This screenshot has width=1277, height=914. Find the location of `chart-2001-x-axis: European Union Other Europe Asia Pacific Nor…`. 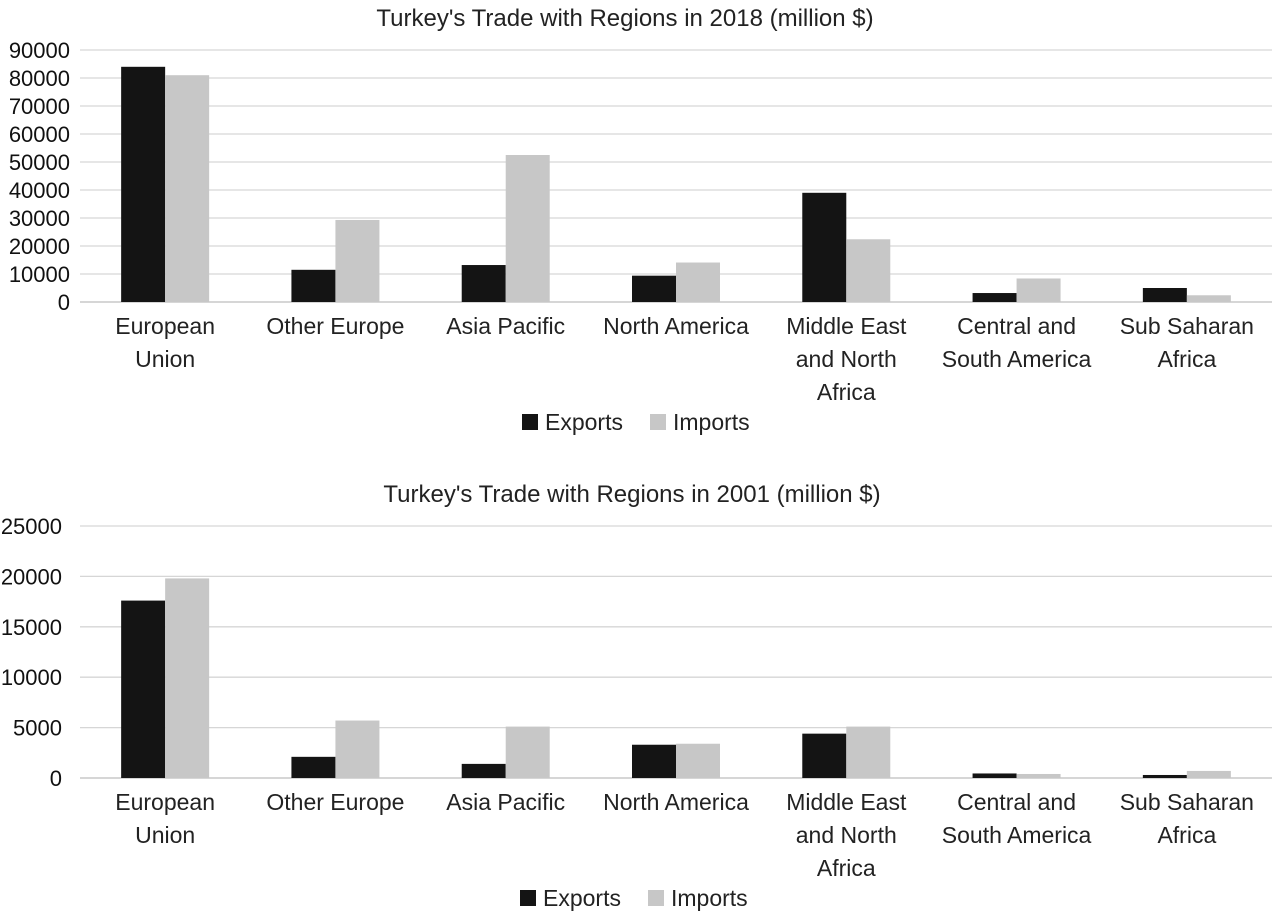

chart-2001-x-axis: European Union Other Europe Asia Pacific Nor… is located at coordinates (684, 835).